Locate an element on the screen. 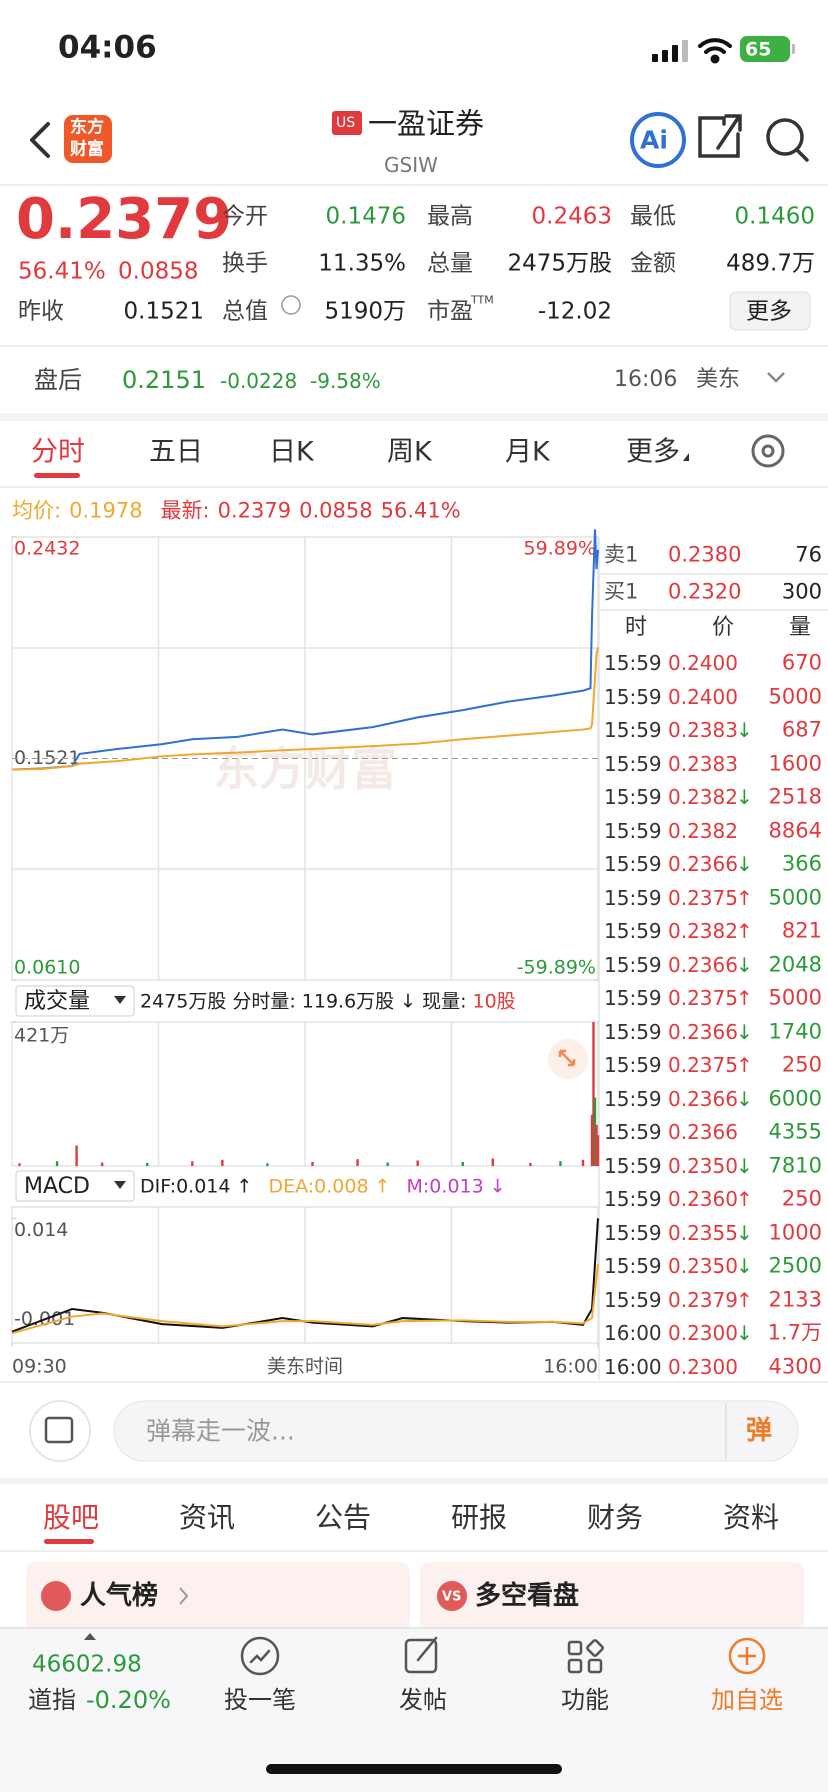  card-title: 人气榜 is located at coordinates (119, 1596).